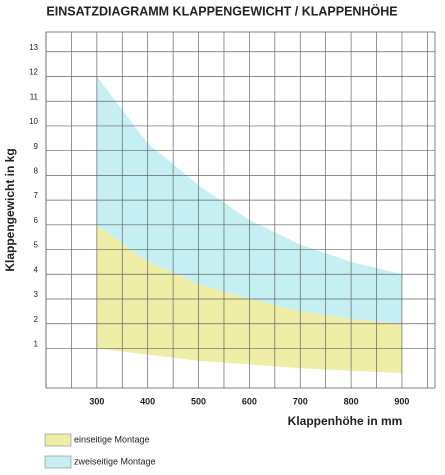  What do you see at coordinates (33, 72) in the screenshot?
I see `y-tick-label: 12` at bounding box center [33, 72].